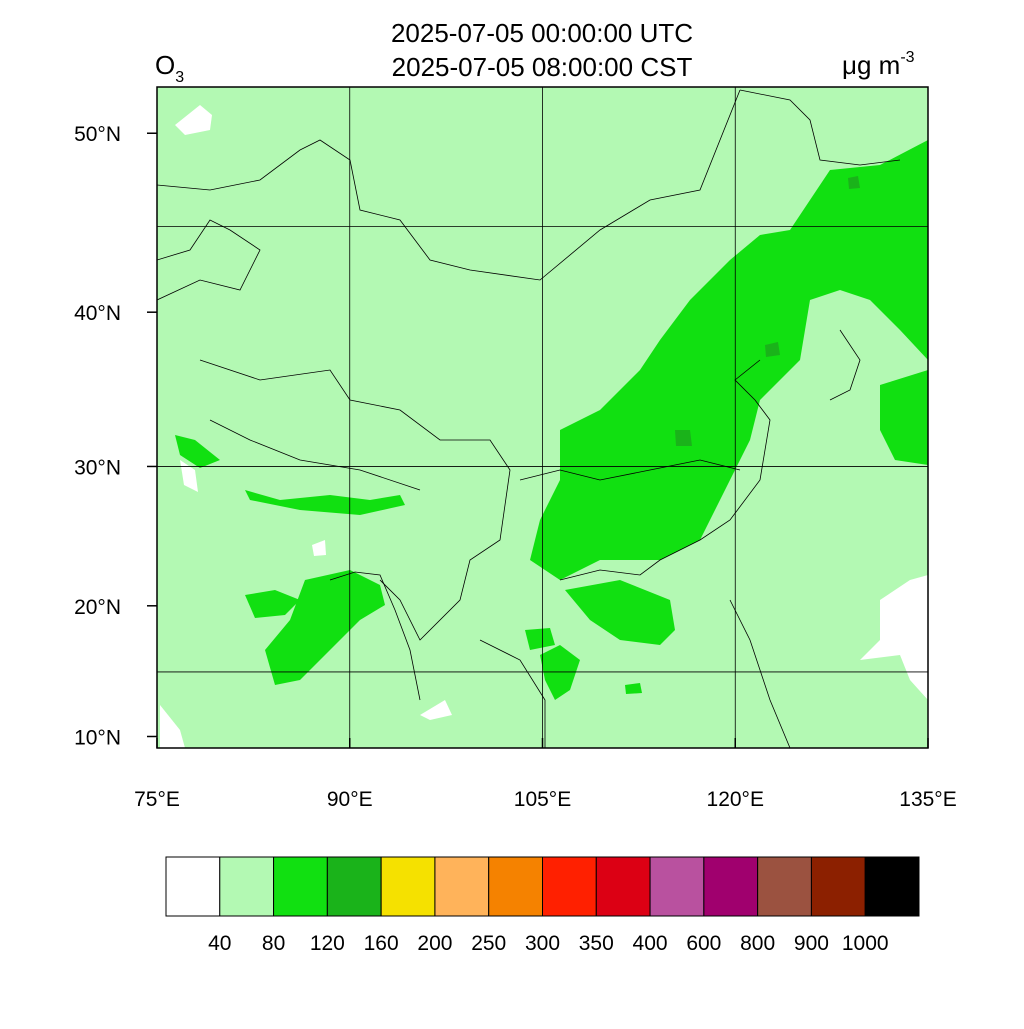 The width and height of the screenshot is (1024, 1029). What do you see at coordinates (542, 799) in the screenshot?
I see `x-tick-label: 105°E` at bounding box center [542, 799].